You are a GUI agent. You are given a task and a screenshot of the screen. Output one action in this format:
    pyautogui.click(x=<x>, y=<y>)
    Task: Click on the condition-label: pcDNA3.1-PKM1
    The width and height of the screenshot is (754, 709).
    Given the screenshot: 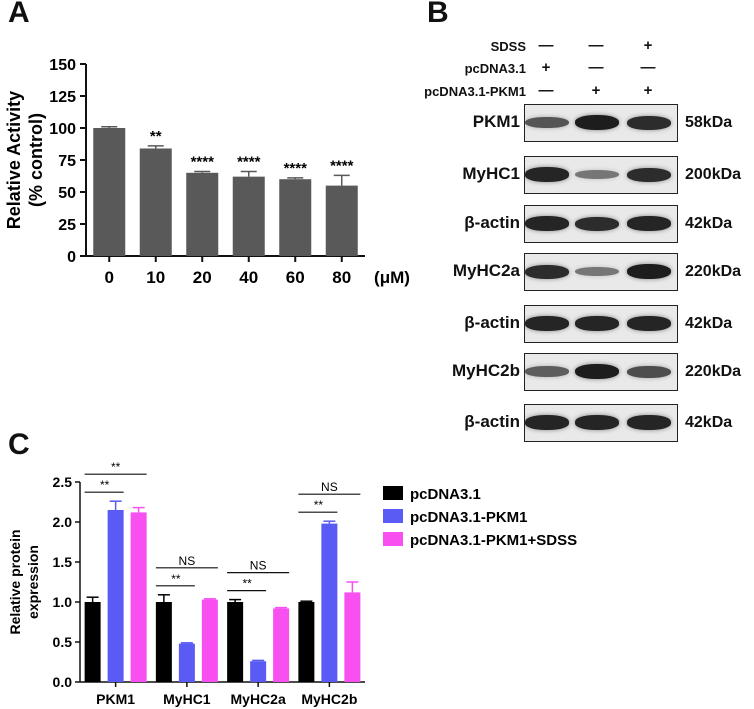 What is the action you would take?
    pyautogui.click(x=475, y=91)
    